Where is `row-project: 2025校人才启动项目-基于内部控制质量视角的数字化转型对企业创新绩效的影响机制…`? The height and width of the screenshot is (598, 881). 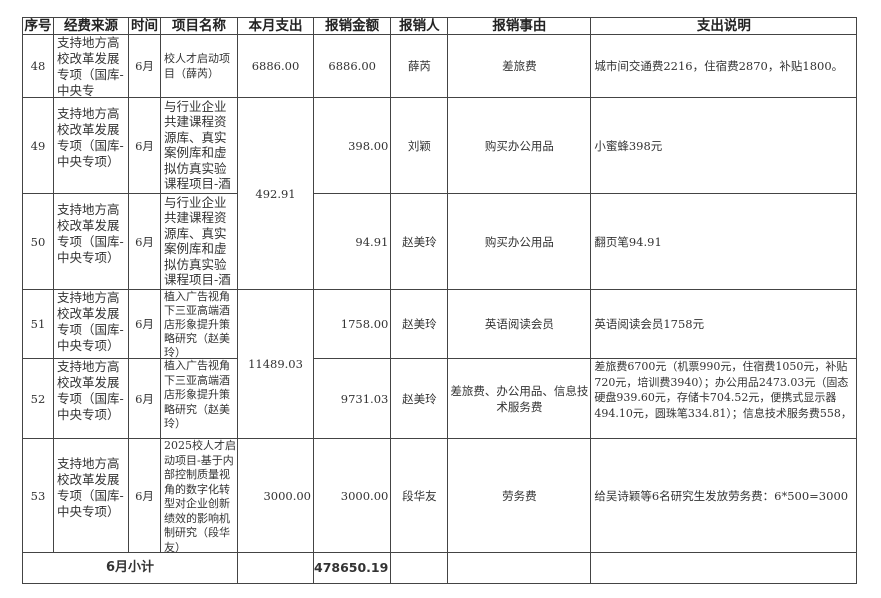
row-project: 2025校人才启动项目-基于内部控制质量视角的数字化转型对企业创新绩效的影响机制… is located at coordinates (200, 495).